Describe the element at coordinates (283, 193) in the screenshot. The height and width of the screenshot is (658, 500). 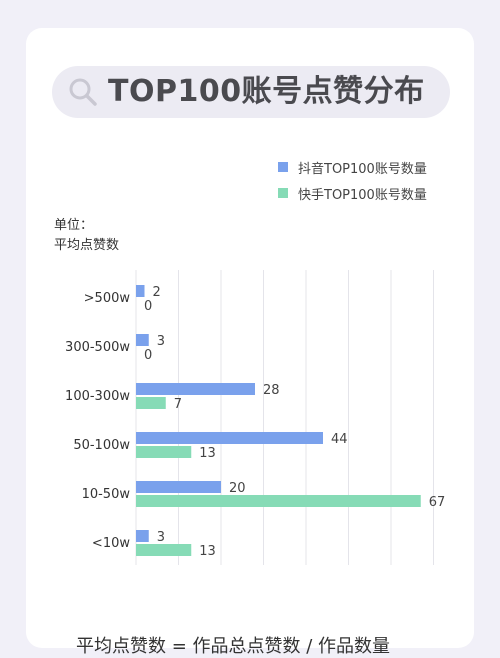
I see `legend-swatch-kuaishou` at that location.